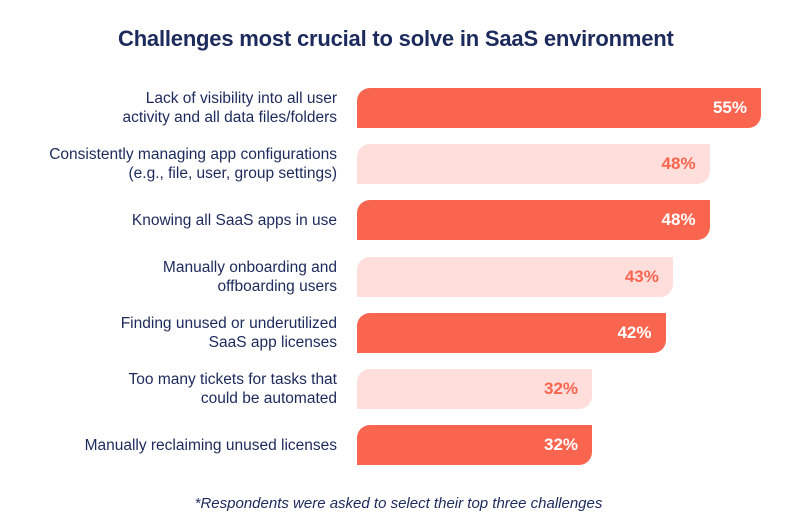 This screenshot has height=530, width=797. Describe the element at coordinates (729, 107) in the screenshot. I see `value-label: 55%` at that location.